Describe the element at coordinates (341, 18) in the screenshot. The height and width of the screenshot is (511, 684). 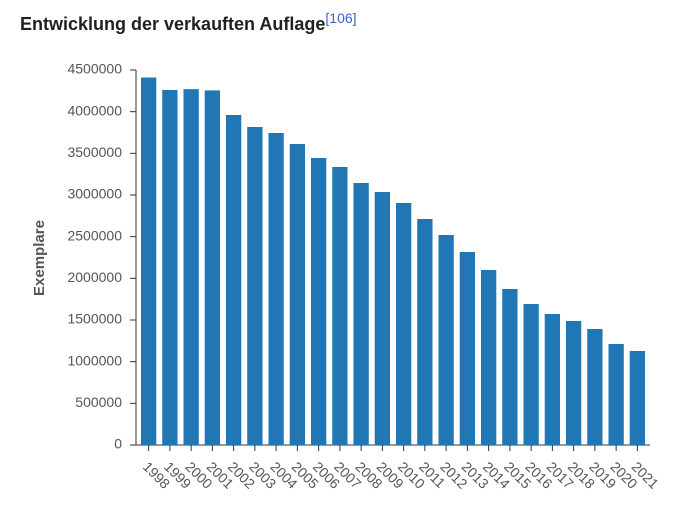
I see `reference-link: [106]` at that location.